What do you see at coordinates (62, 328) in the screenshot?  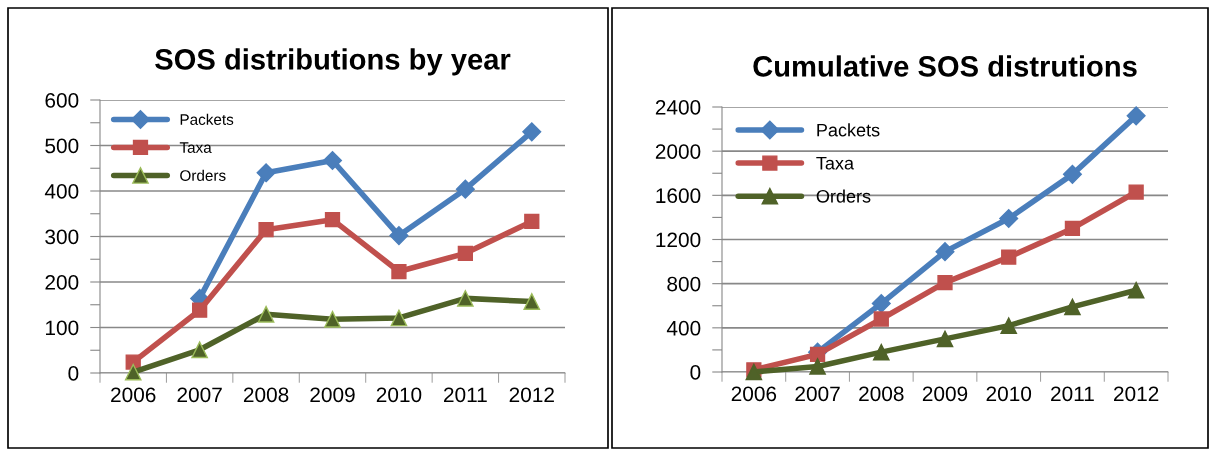 I see `y-tick-label: 100` at bounding box center [62, 328].